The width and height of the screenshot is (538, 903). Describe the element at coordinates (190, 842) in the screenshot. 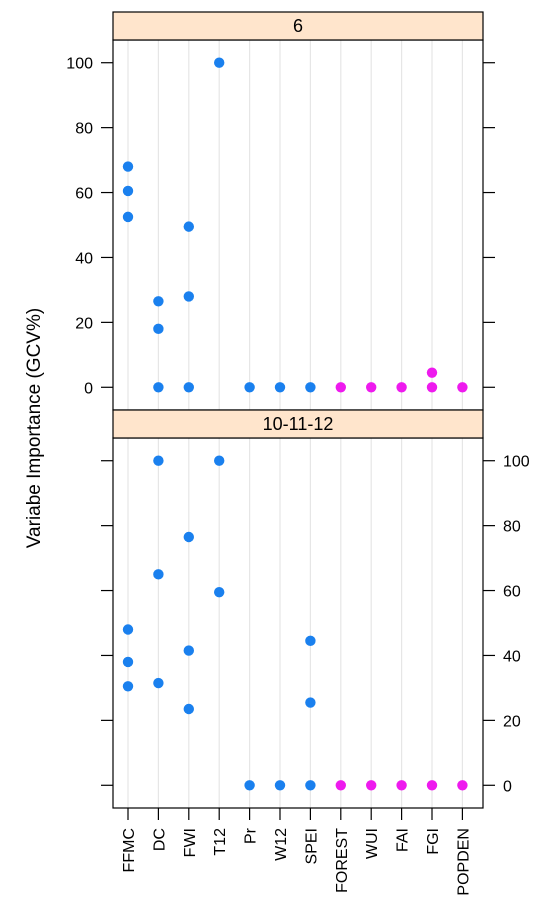

I see `x-tick-label-FWI: FWI` at that location.